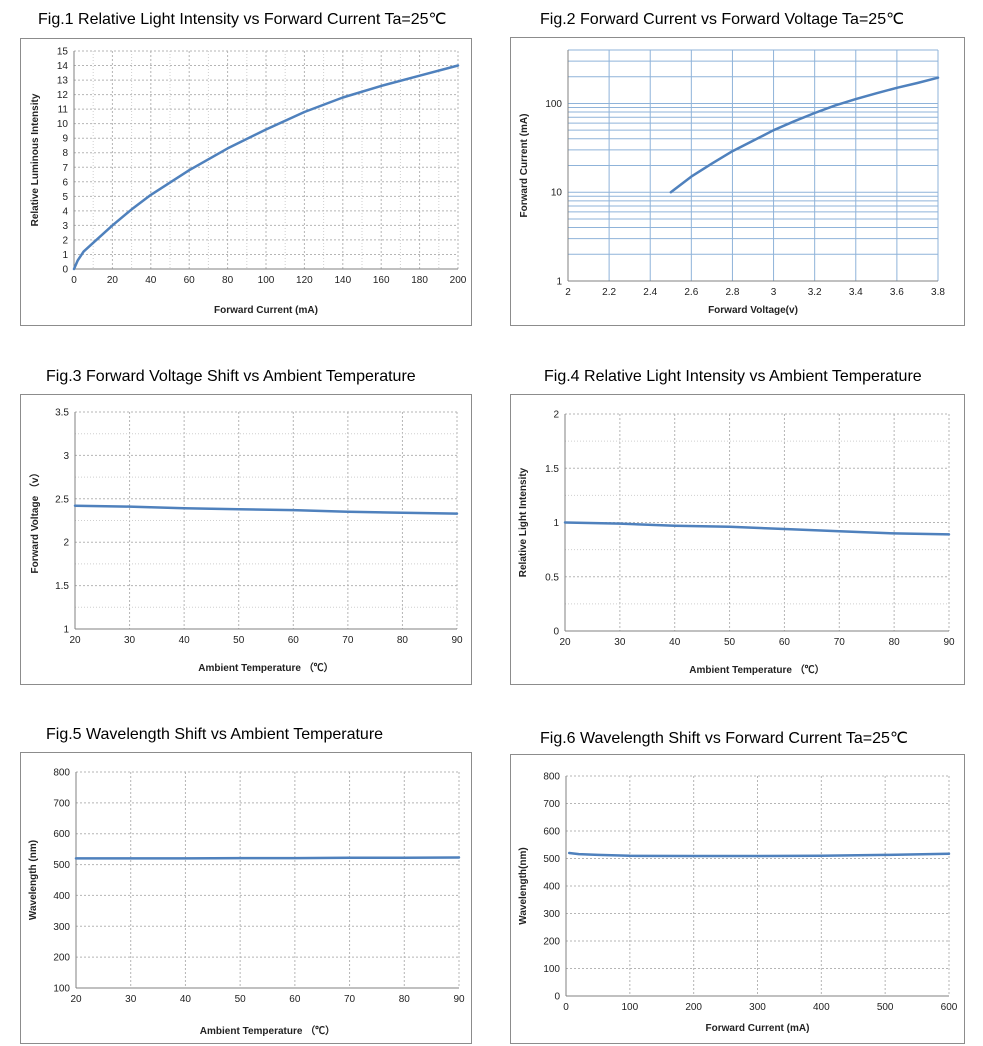 The width and height of the screenshot is (983, 1046). What do you see at coordinates (246, 898) in the screenshot?
I see `fig5-frame` at bounding box center [246, 898].